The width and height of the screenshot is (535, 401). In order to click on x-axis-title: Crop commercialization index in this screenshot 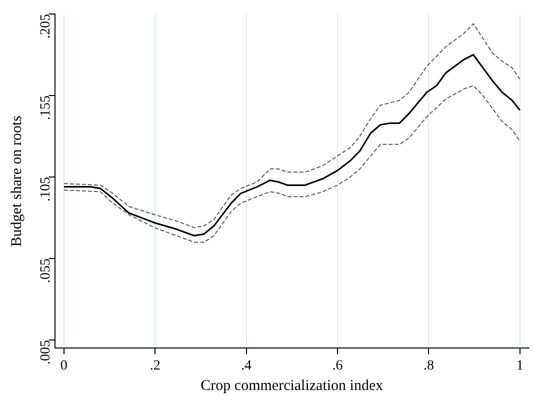, I will do `click(292, 386)`.